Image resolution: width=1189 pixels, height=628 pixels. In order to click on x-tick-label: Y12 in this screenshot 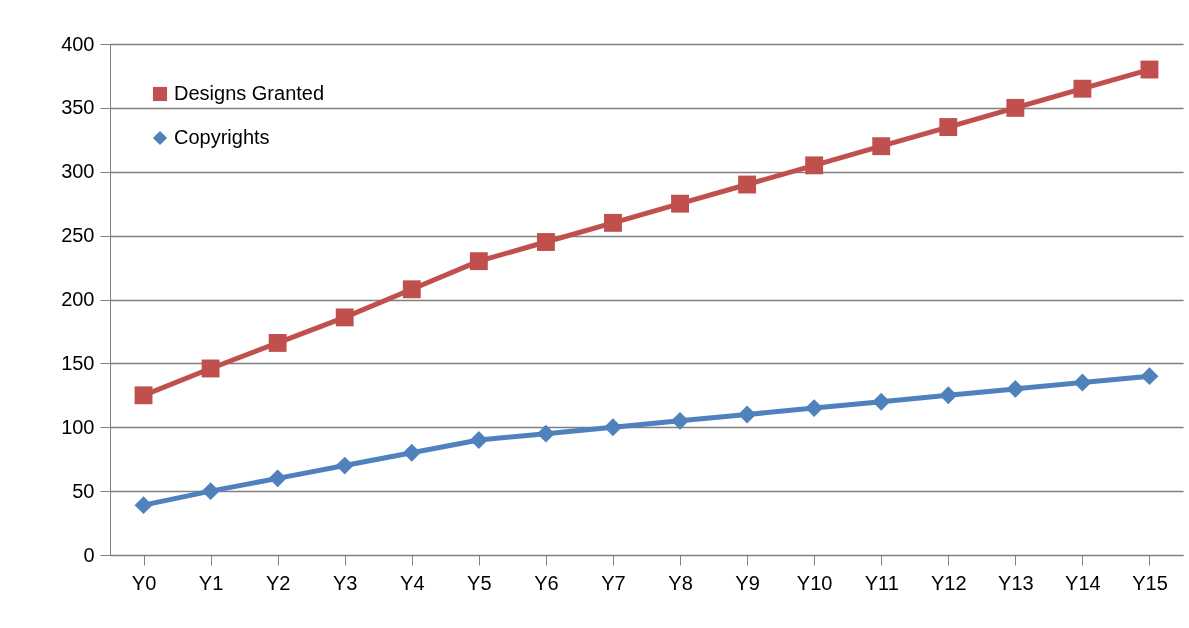, I will do `click(948, 582)`.